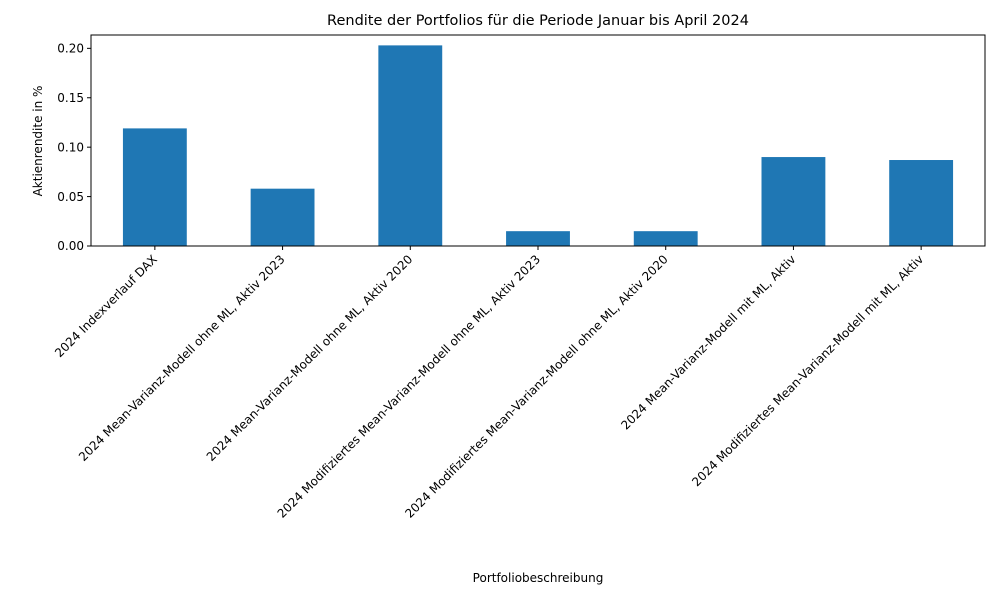  What do you see at coordinates (38, 141) in the screenshot?
I see `y-axis-label: Aktienrendite in %` at bounding box center [38, 141].